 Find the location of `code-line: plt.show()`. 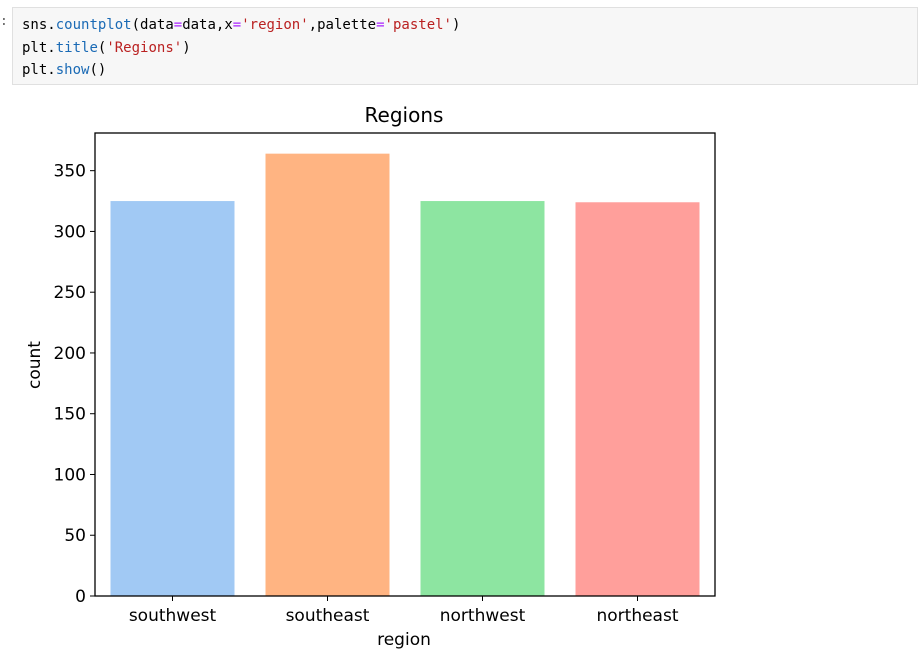

code-line: plt.show() is located at coordinates (241, 70).